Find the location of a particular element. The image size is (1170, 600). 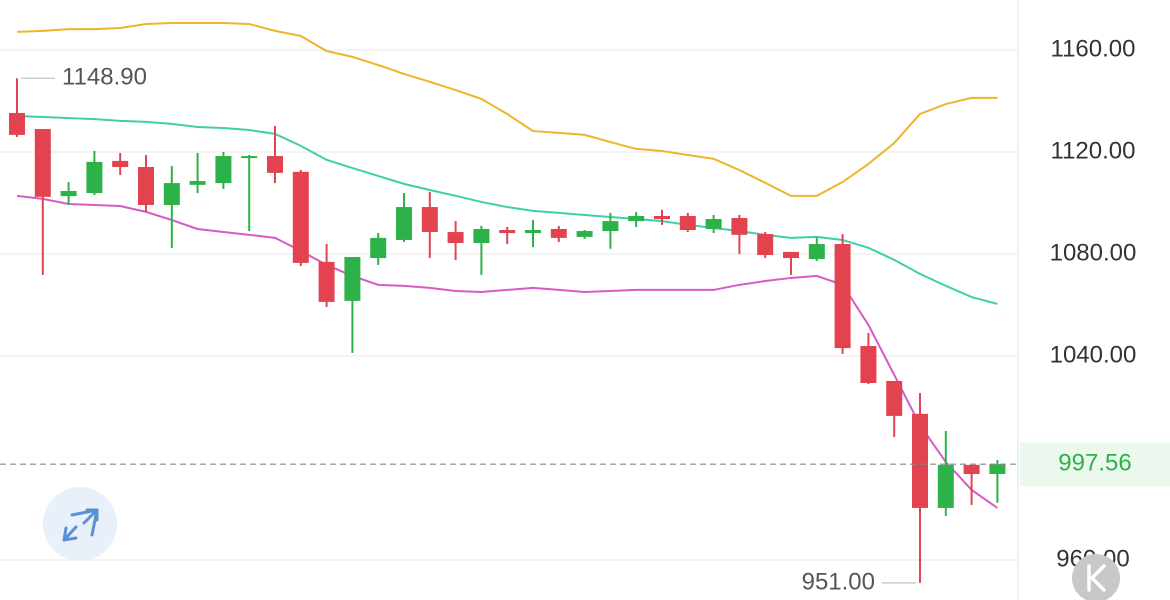

kline-icon is located at coordinates (1096, 578).